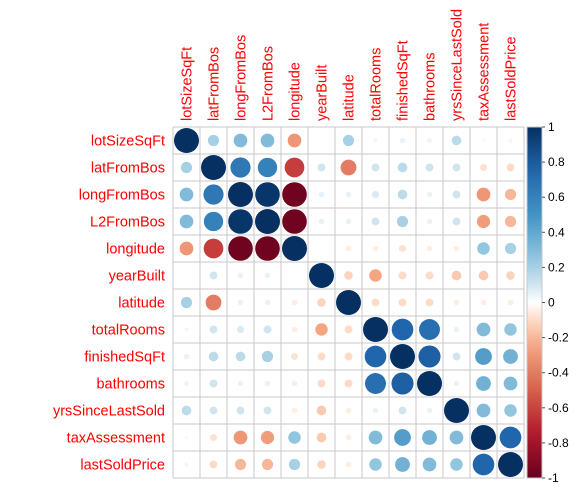 The width and height of the screenshot is (581, 489). Describe the element at coordinates (402, 329) in the screenshot. I see `corr-circle-totalRooms-finishedSqFt` at that location.